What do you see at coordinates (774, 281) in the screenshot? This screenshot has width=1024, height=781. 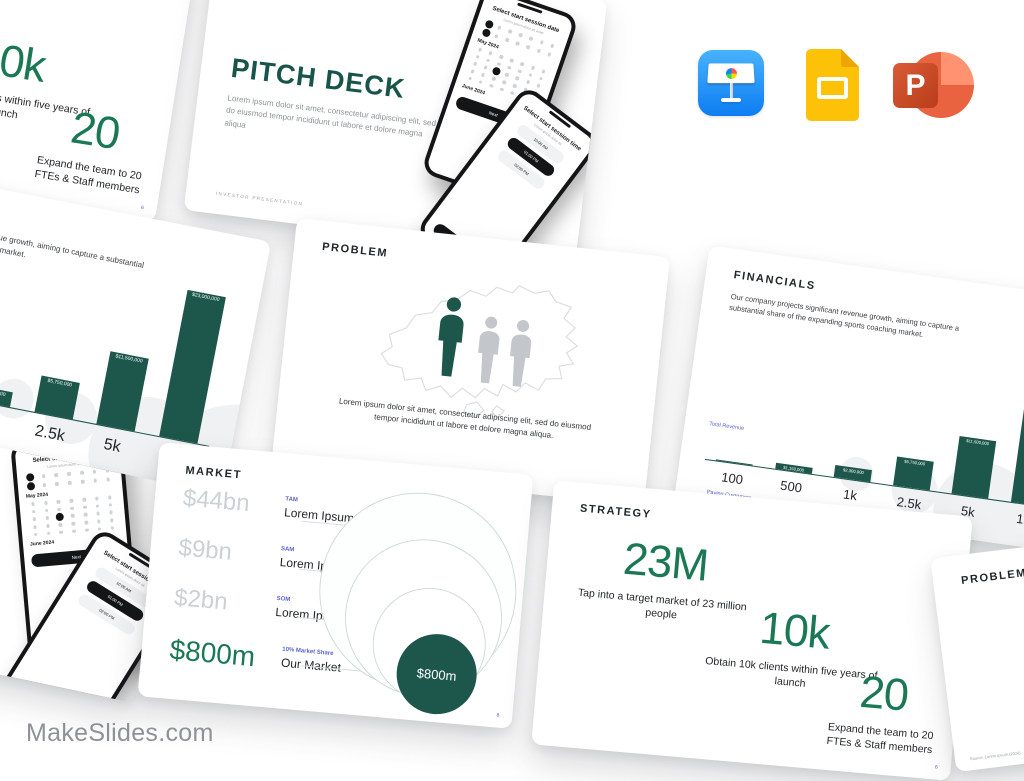 I see `slide-title: FINANCIALS` at bounding box center [774, 281].